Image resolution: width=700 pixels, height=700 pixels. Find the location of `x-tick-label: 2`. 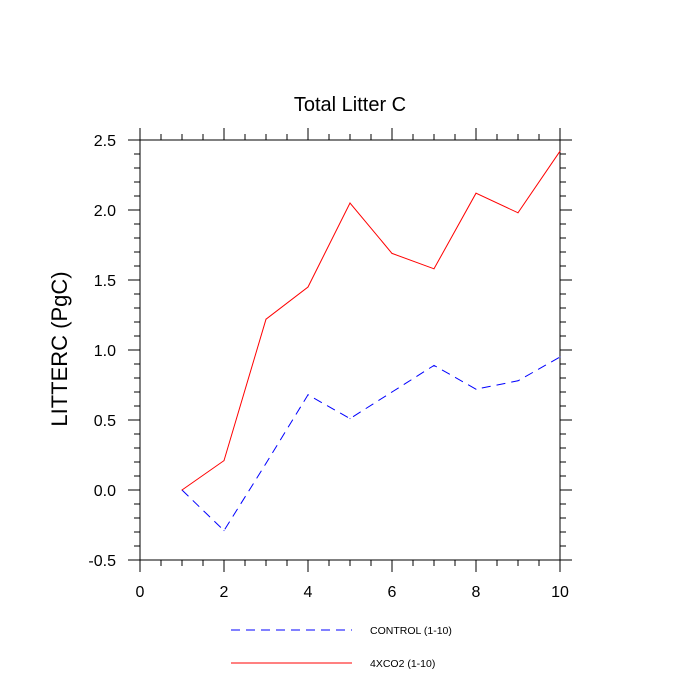

x-tick-label: 2 is located at coordinates (224, 592).